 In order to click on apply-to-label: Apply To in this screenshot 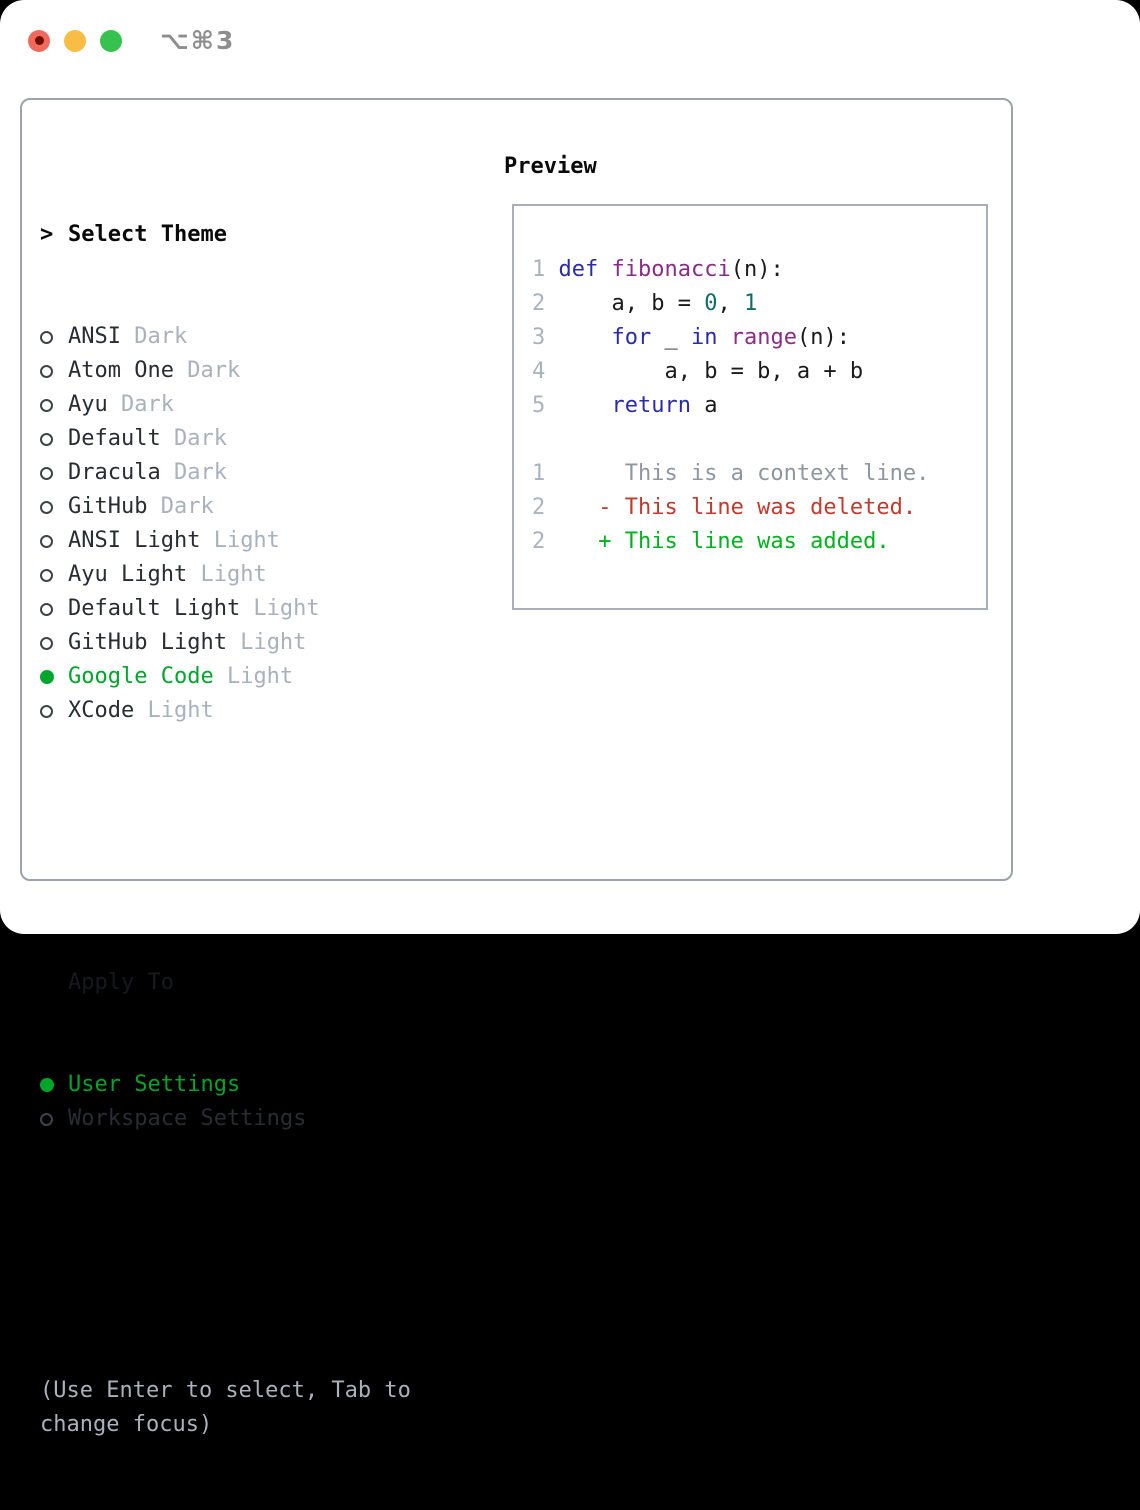, I will do `click(121, 982)`.